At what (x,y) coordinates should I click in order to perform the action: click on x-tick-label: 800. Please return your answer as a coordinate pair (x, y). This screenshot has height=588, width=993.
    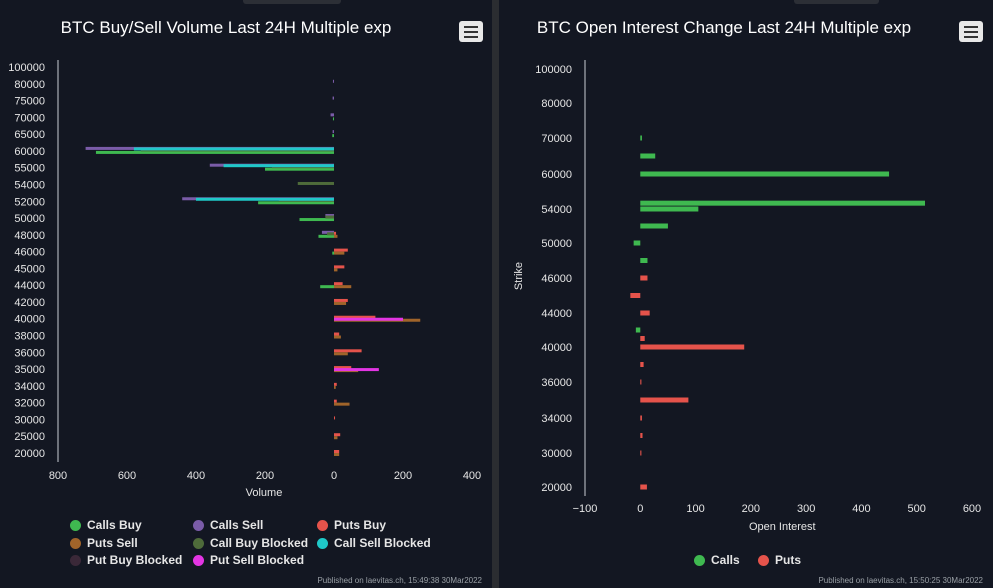
    Looking at the image, I should click on (58, 476).